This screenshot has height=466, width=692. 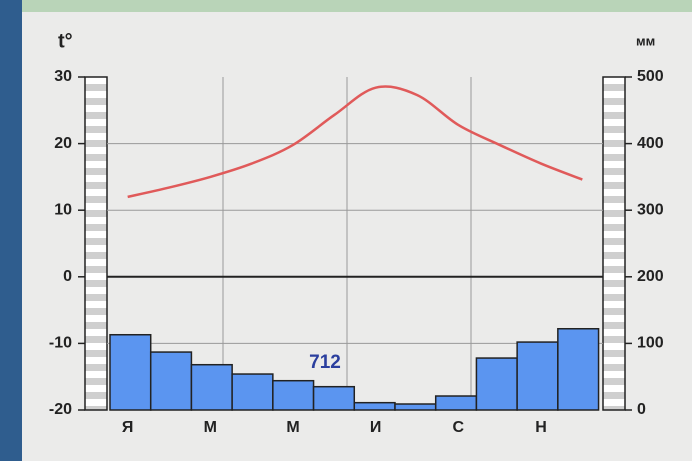 What do you see at coordinates (376, 427) in the screenshot?
I see `x-tick-label: И` at bounding box center [376, 427].